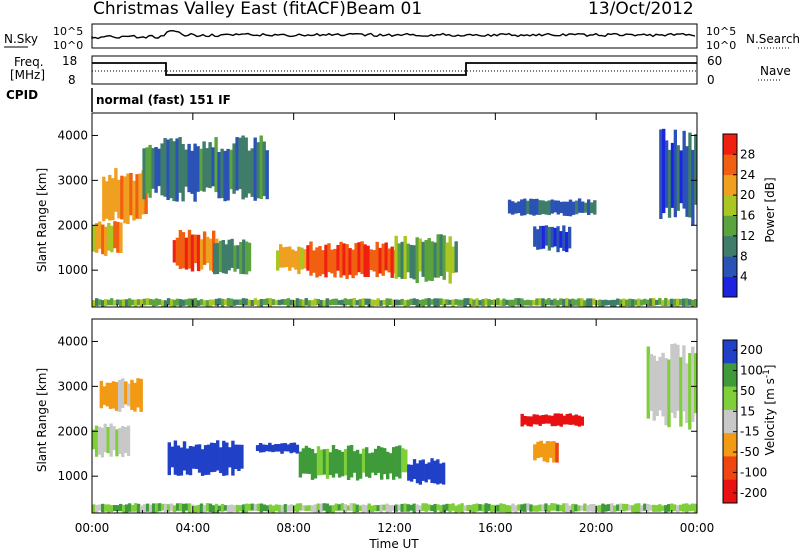 Image resolution: width=800 pixels, height=554 pixels. What do you see at coordinates (747, 195) in the screenshot?
I see `colorbar-tick-label: 20` at bounding box center [747, 195].